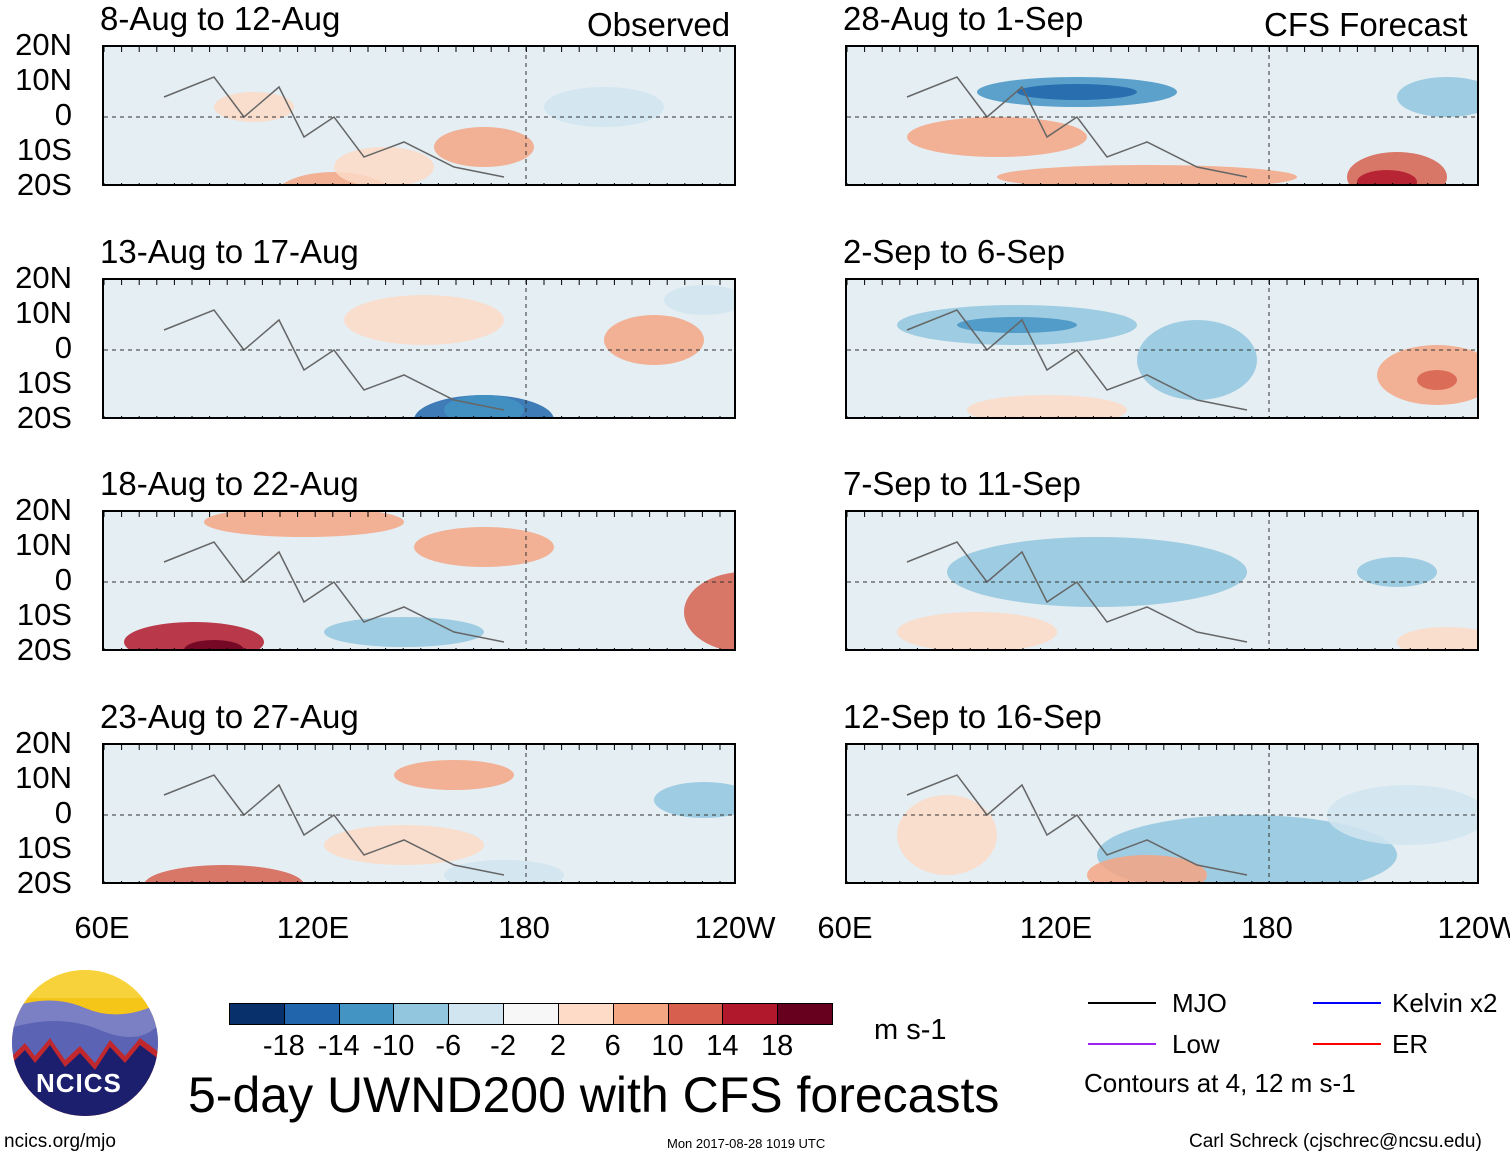  Describe the element at coordinates (229, 251) in the screenshot. I see `panel-title: 13-Aug to 17-Aug` at that location.